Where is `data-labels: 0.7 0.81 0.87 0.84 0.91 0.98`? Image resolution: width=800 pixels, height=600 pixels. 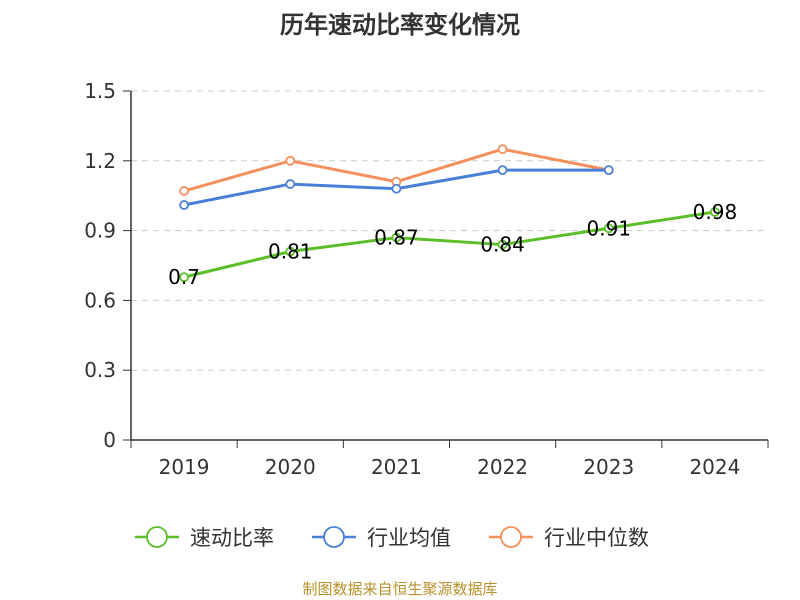
data-labels: 0.7 0.81 0.87 0.84 0.91 0.98 is located at coordinates (452, 244).